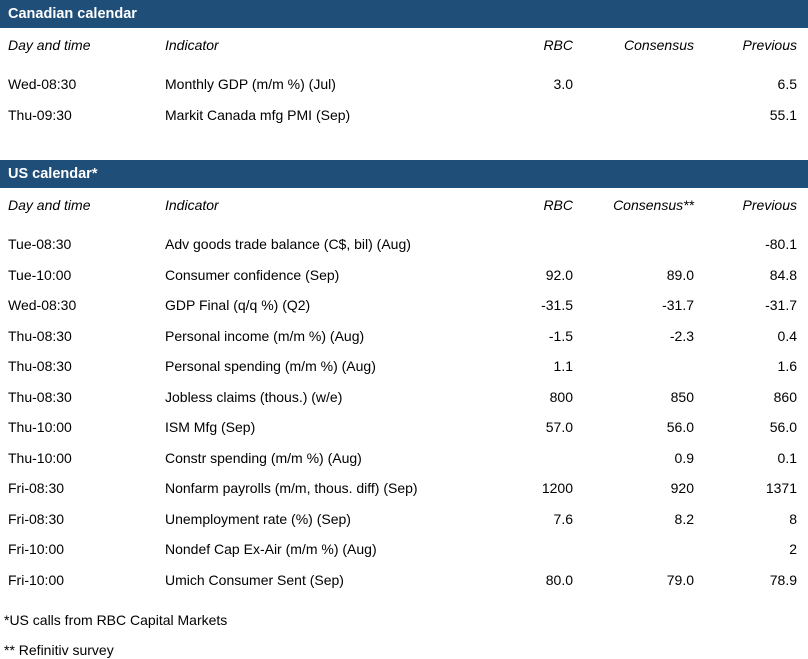  Describe the element at coordinates (783, 114) in the screenshot. I see `previous-cell: 55.1` at that location.